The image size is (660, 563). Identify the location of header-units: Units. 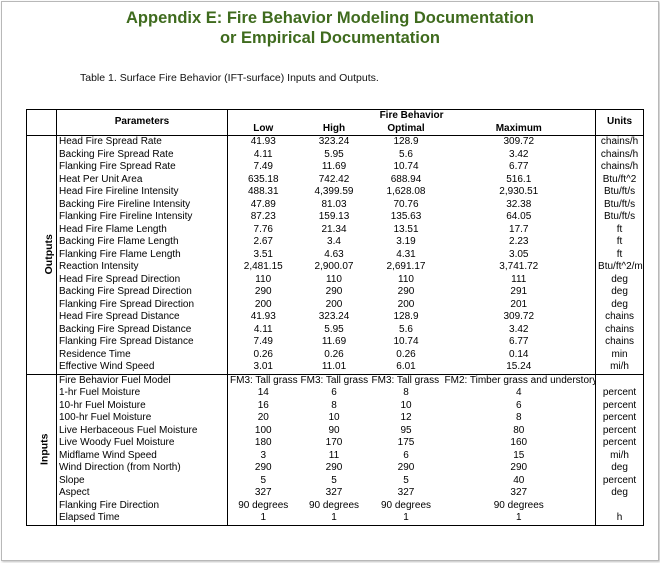
(620, 122).